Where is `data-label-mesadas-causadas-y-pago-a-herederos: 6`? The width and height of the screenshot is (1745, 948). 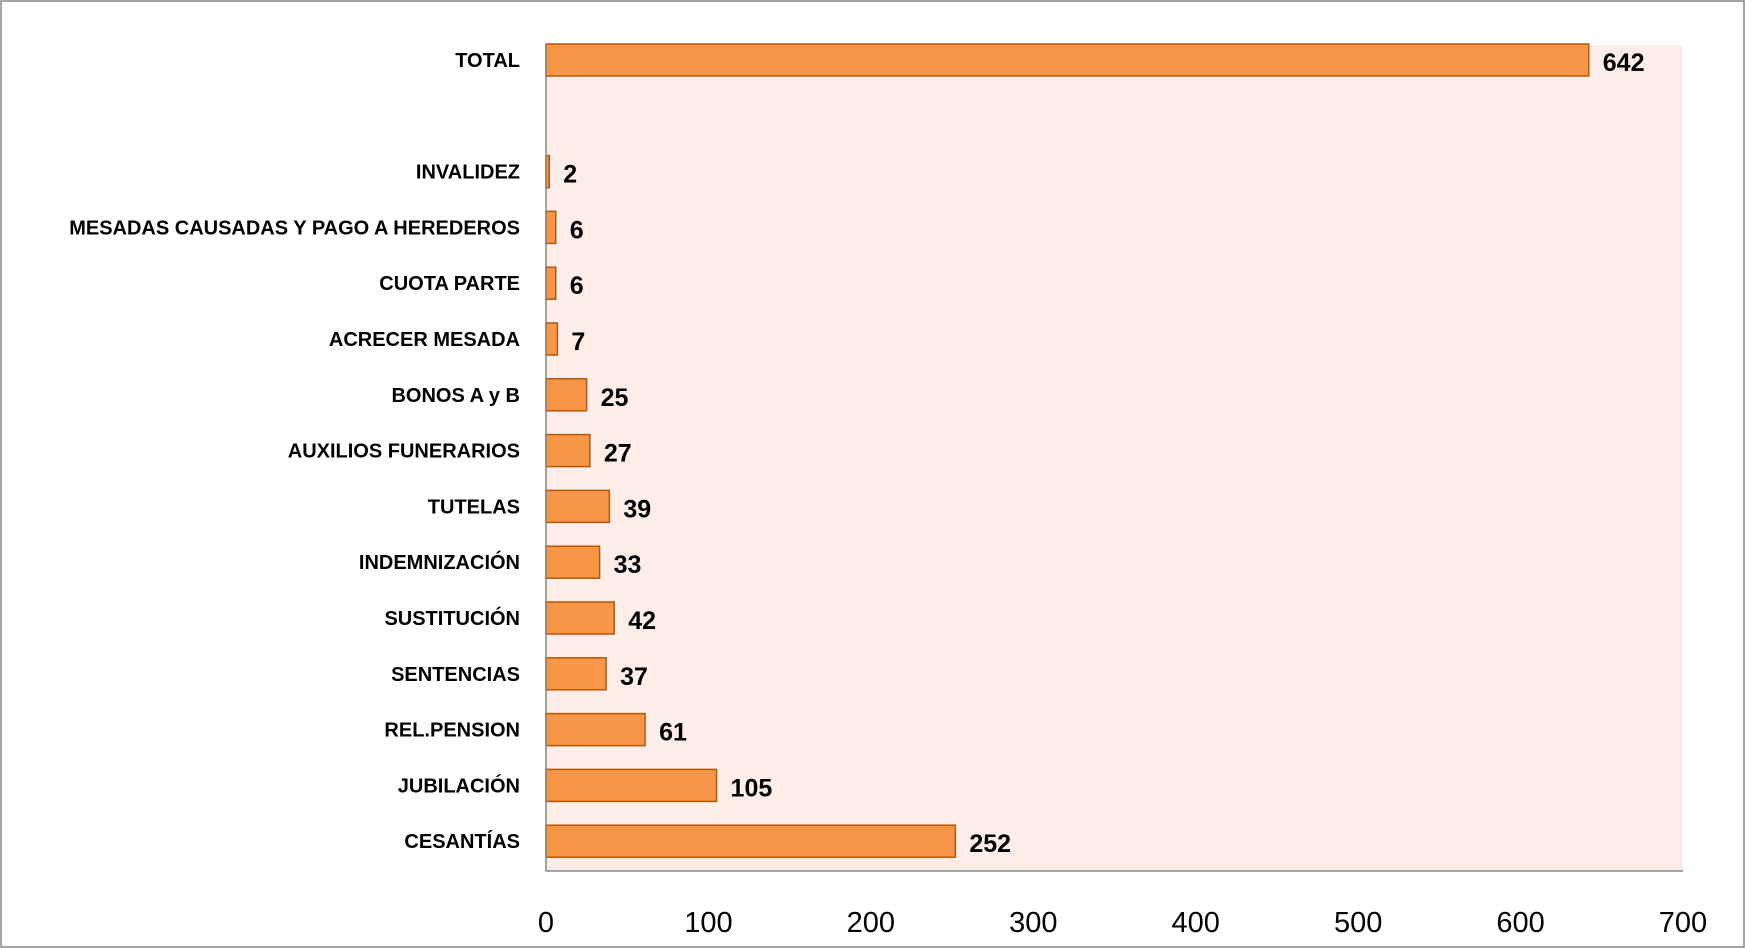
data-label-mesadas-causadas-y-pago-a-herederos: 6 is located at coordinates (577, 230).